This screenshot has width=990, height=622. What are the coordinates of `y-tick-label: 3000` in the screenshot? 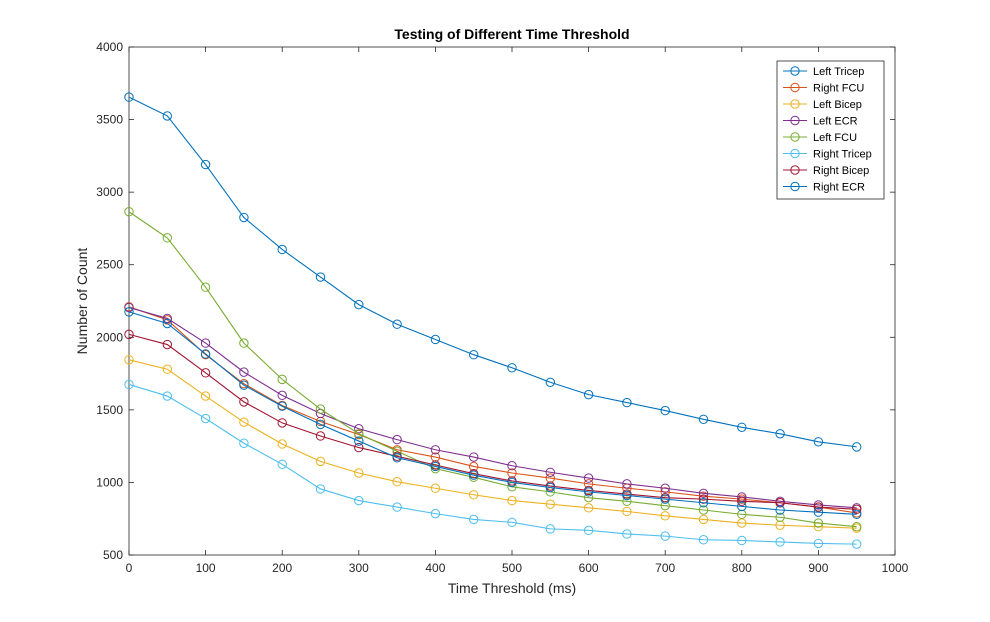 It's located at (109, 192).